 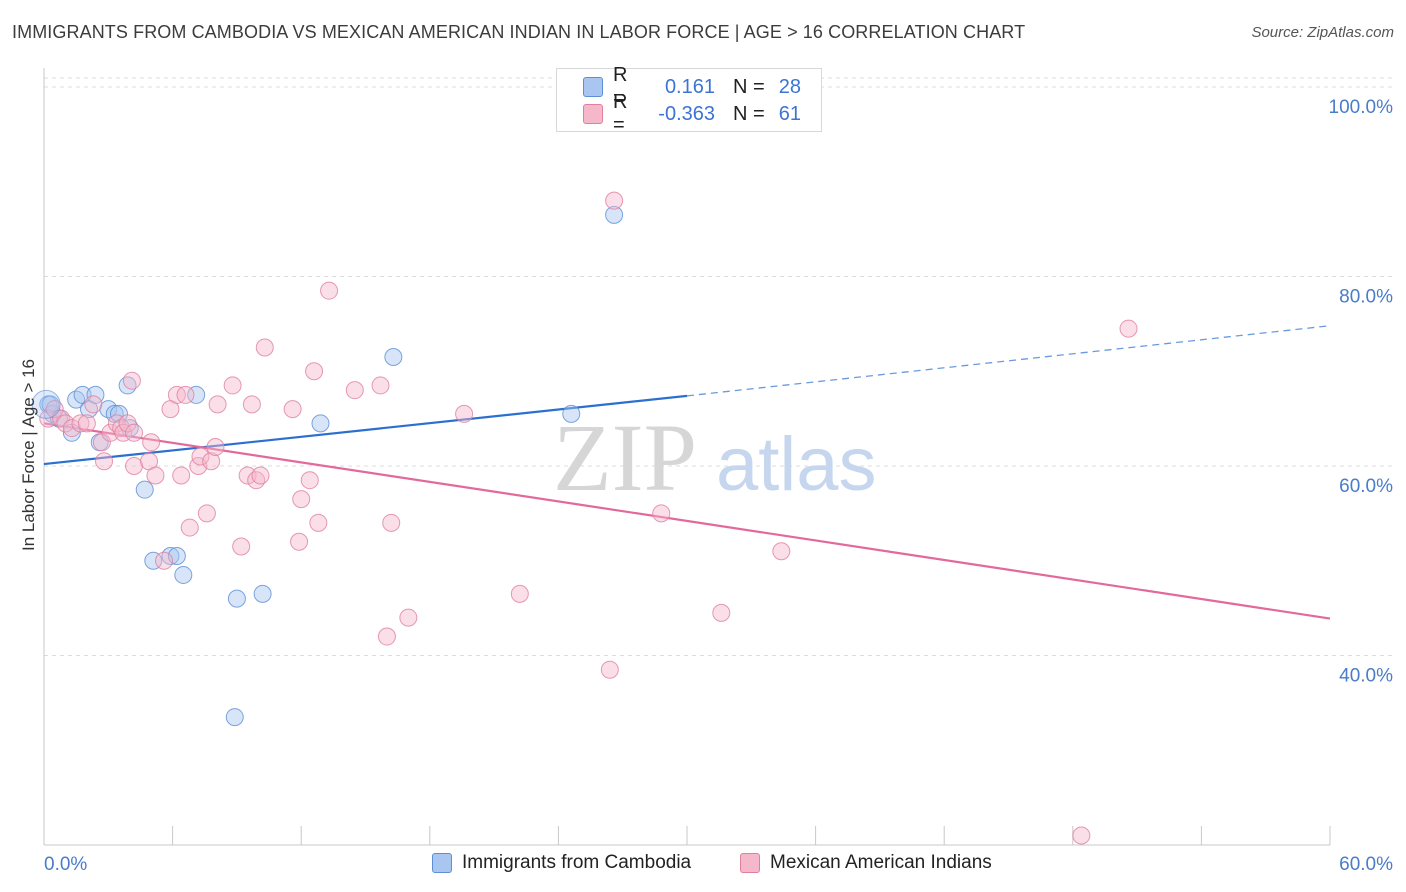 I want to click on n-value: 28, so click(x=789, y=86).